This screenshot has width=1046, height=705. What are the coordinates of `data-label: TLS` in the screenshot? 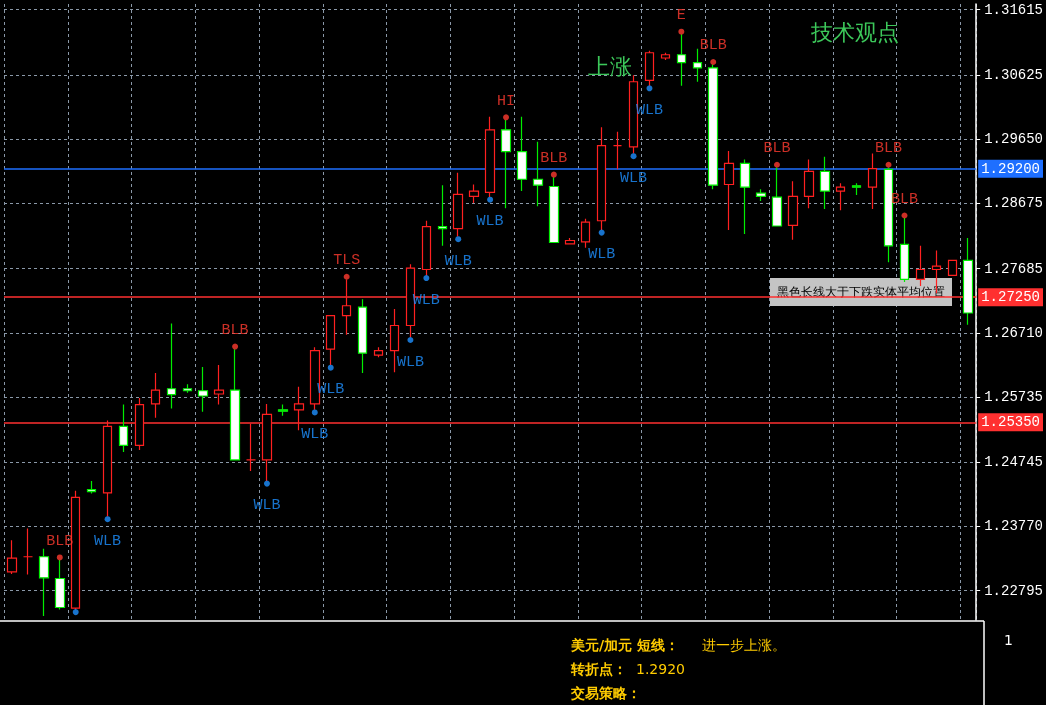 It's located at (347, 261).